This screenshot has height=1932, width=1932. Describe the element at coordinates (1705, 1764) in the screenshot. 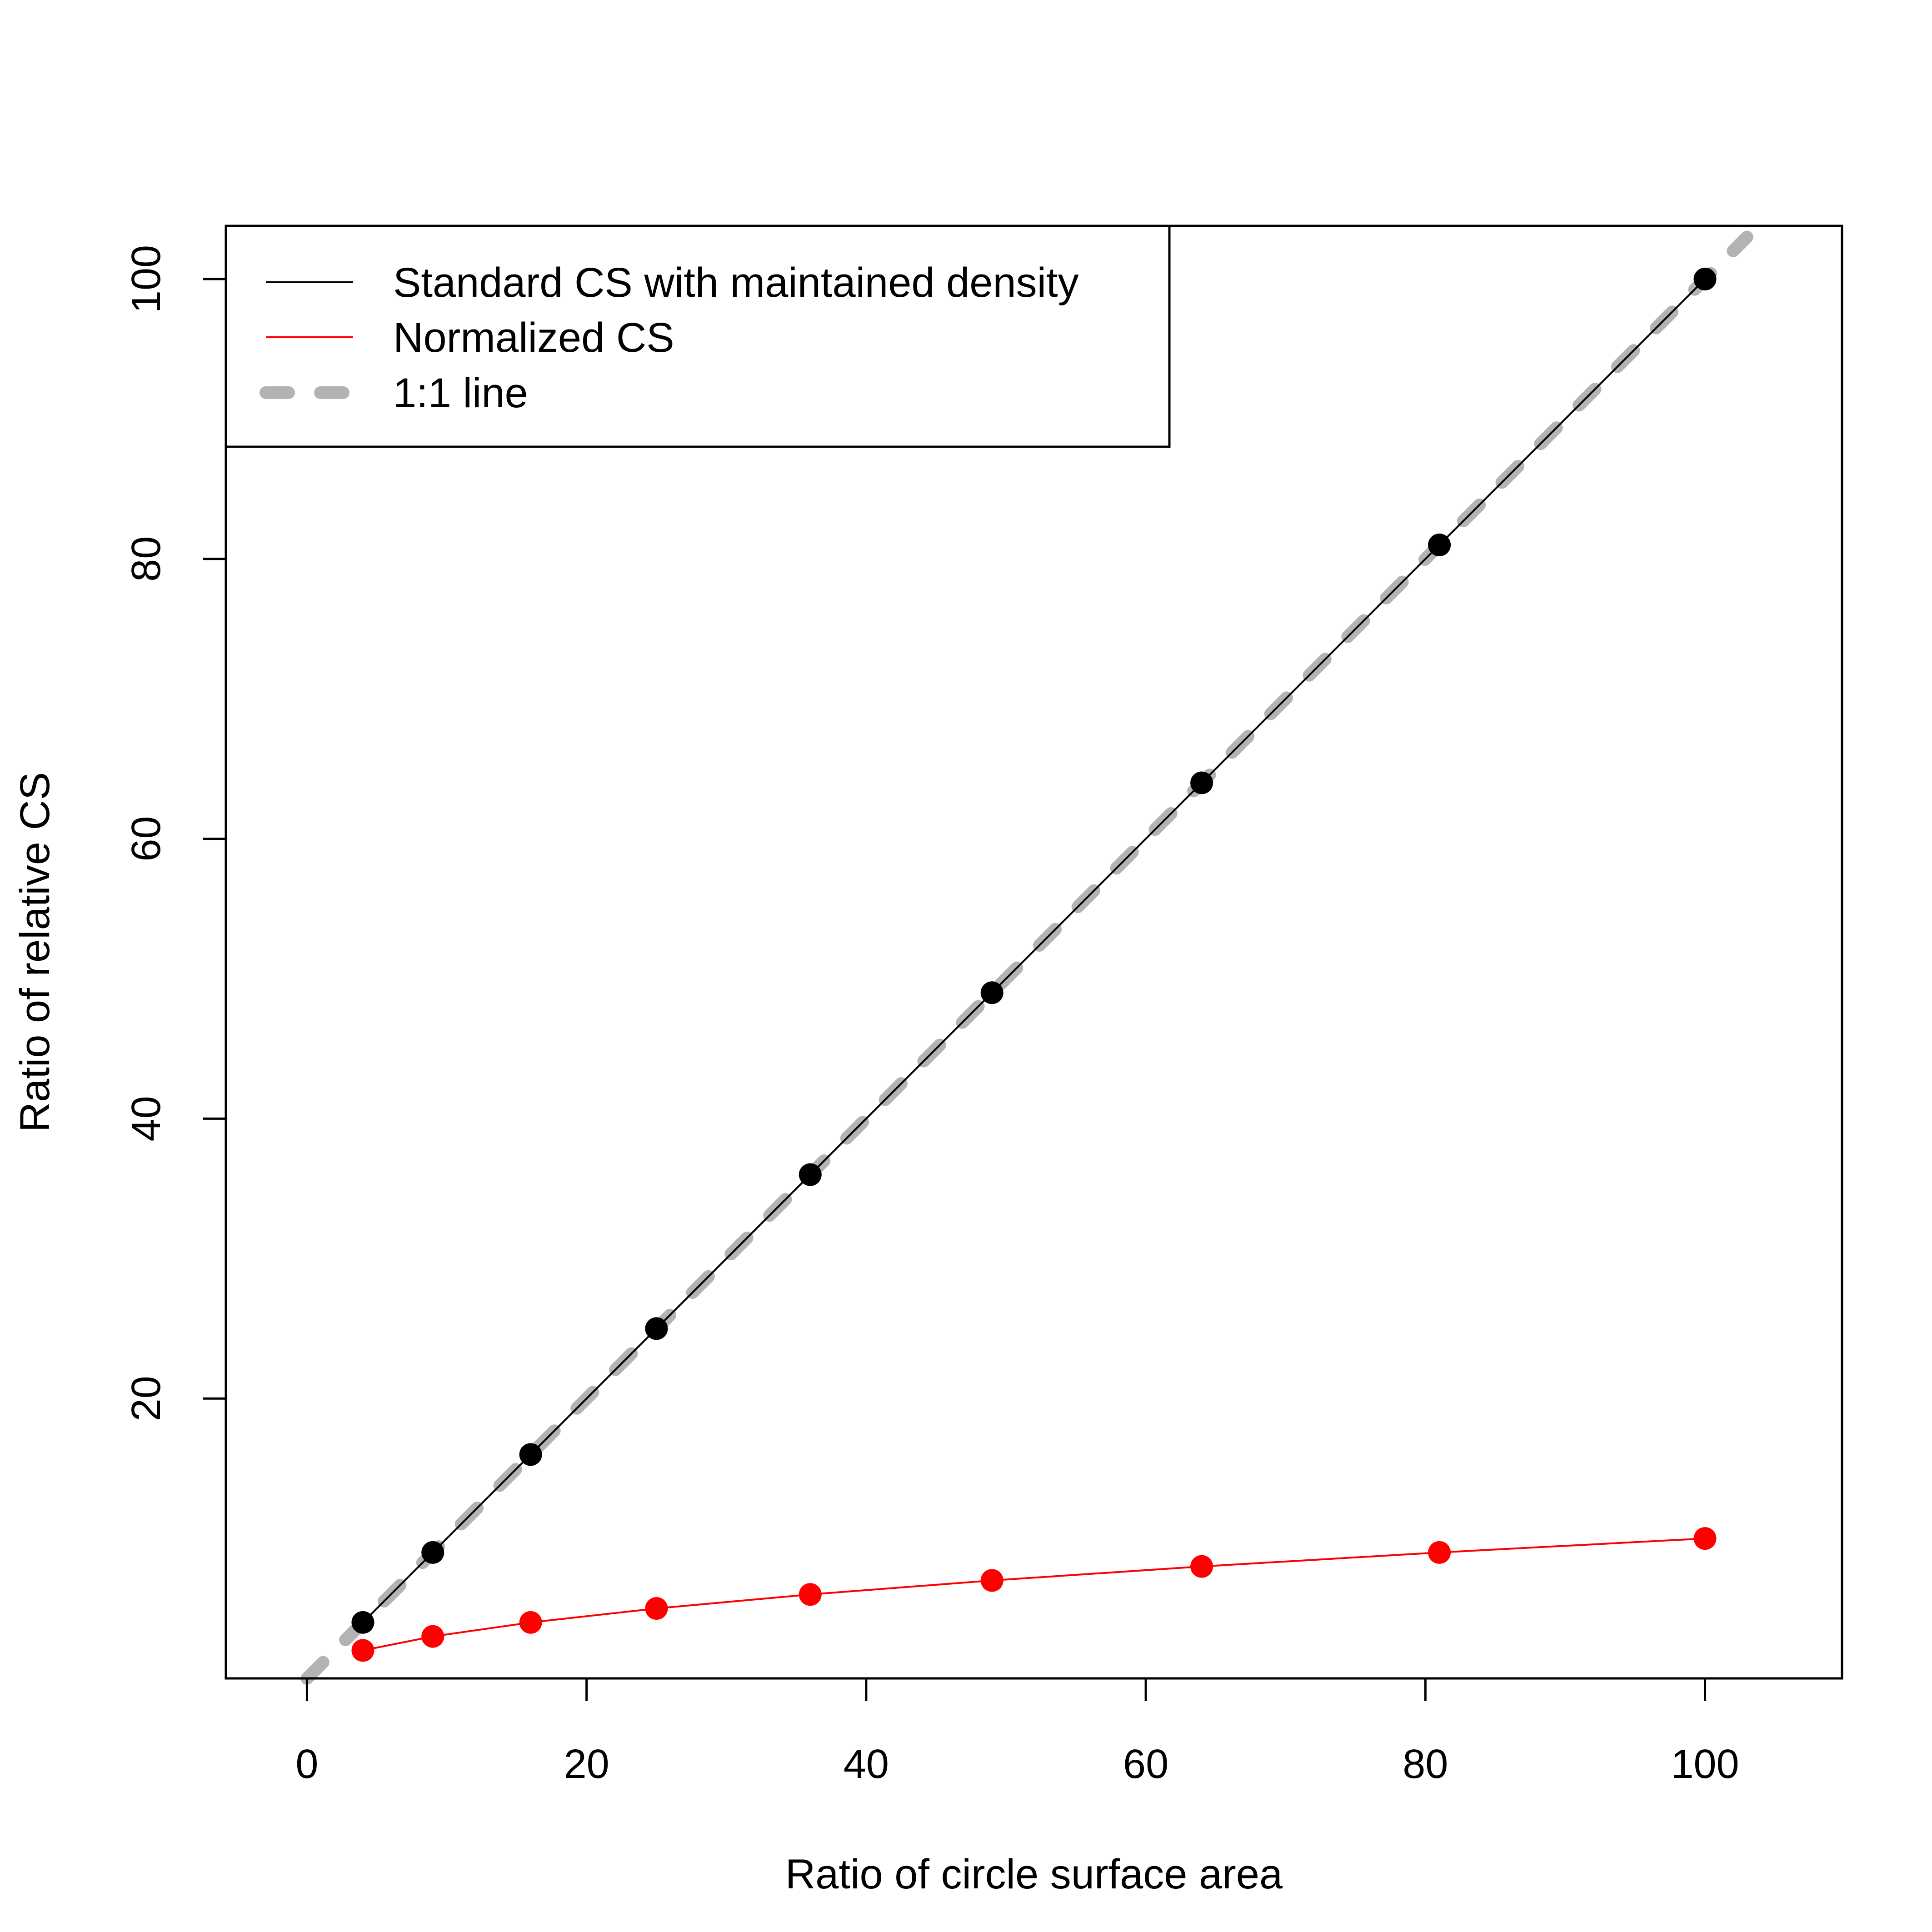

I see `x-tick-label-100: 100` at that location.